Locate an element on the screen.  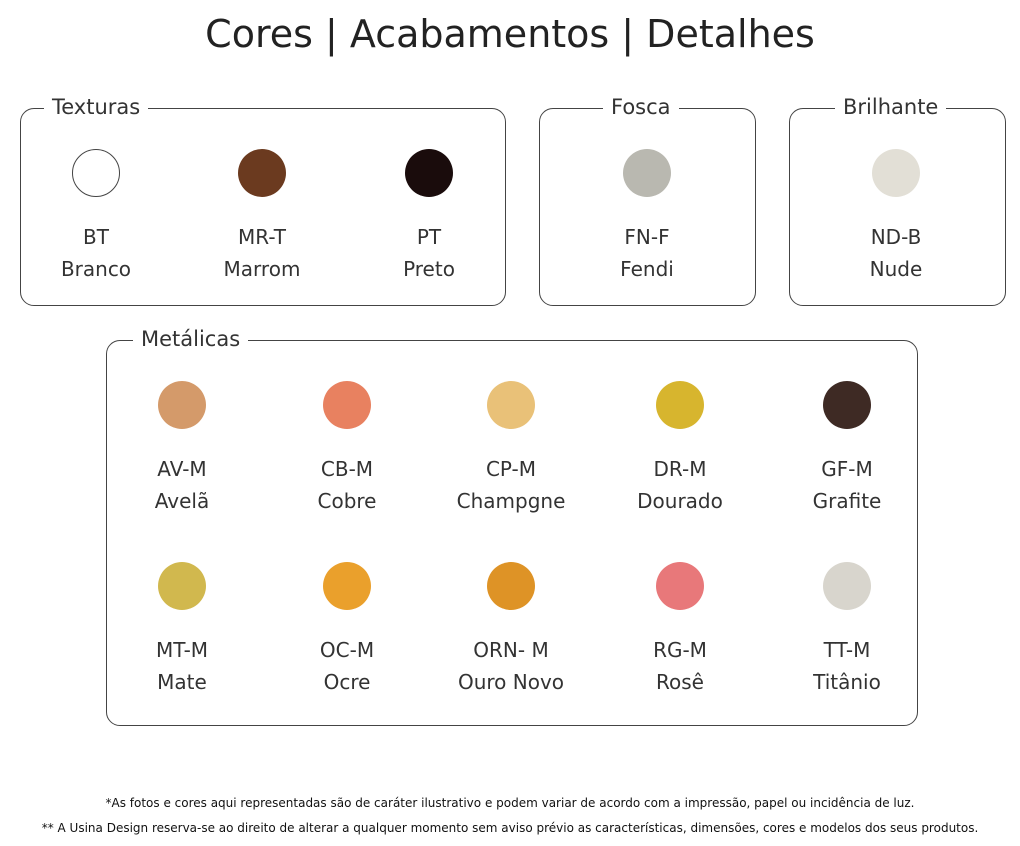
color-code: ORN- M is located at coordinates (511, 650).